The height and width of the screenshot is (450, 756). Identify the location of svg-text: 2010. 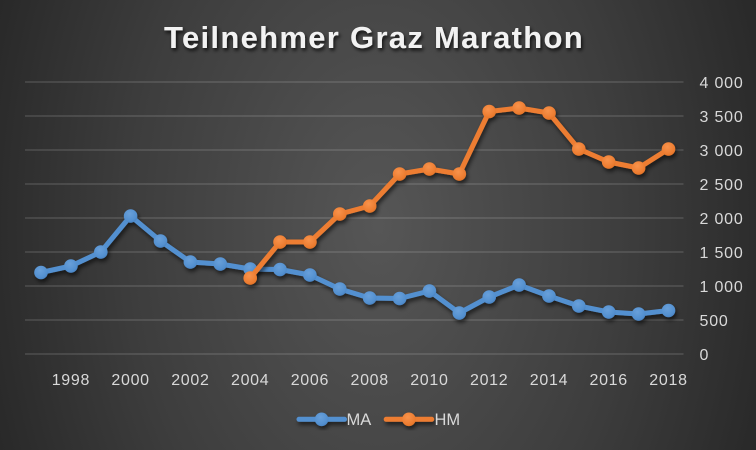
(429, 380).